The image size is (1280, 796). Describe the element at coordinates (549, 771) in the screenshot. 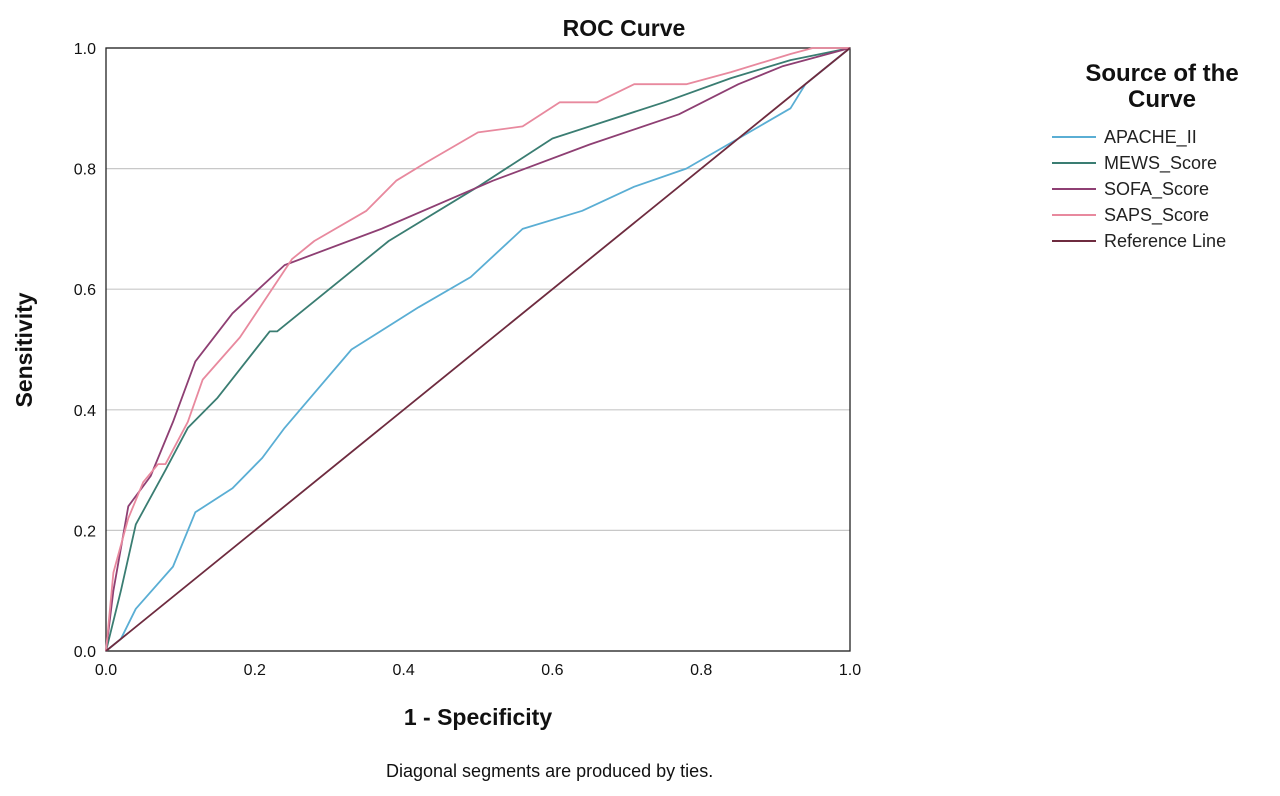

I see `footnote: Diagonal segments are produced by ties.` at that location.